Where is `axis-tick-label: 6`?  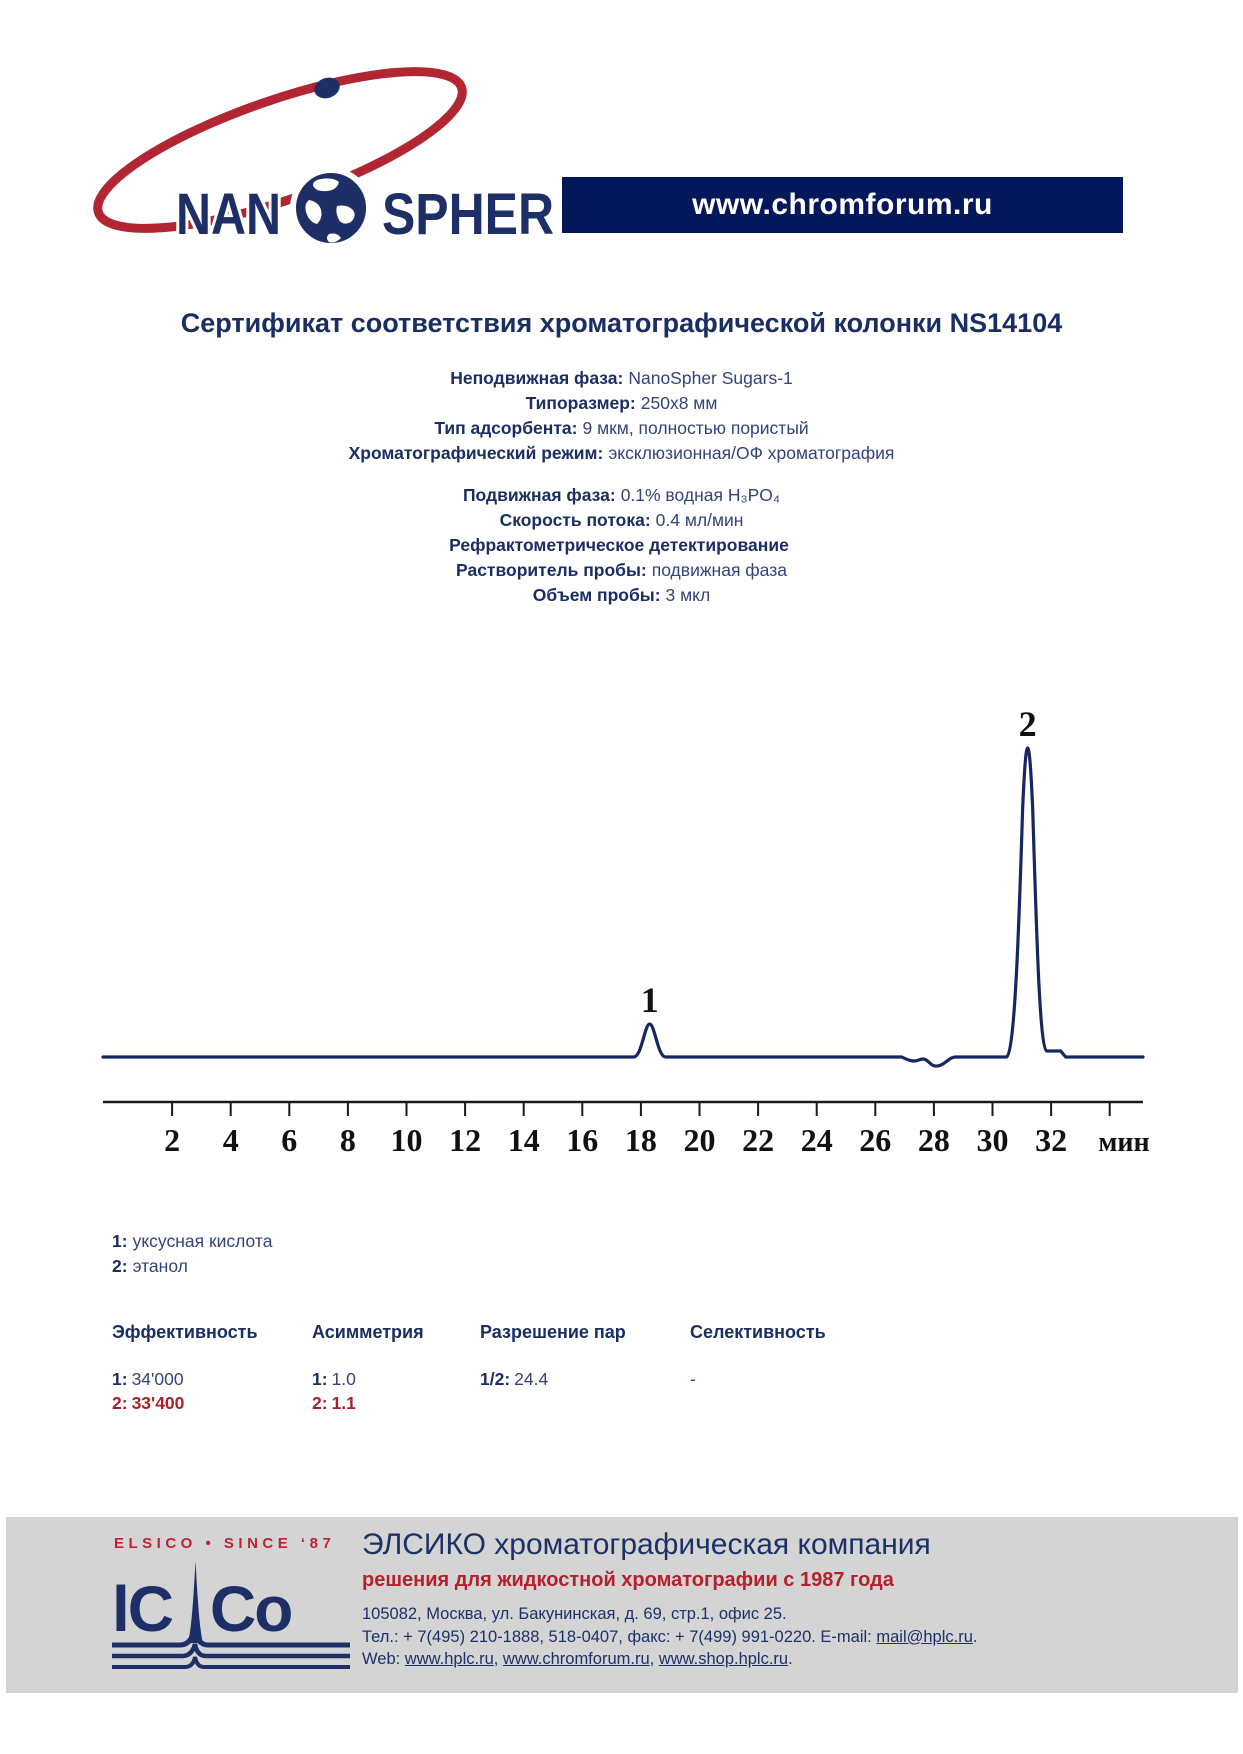
axis-tick-label: 6 is located at coordinates (289, 1140).